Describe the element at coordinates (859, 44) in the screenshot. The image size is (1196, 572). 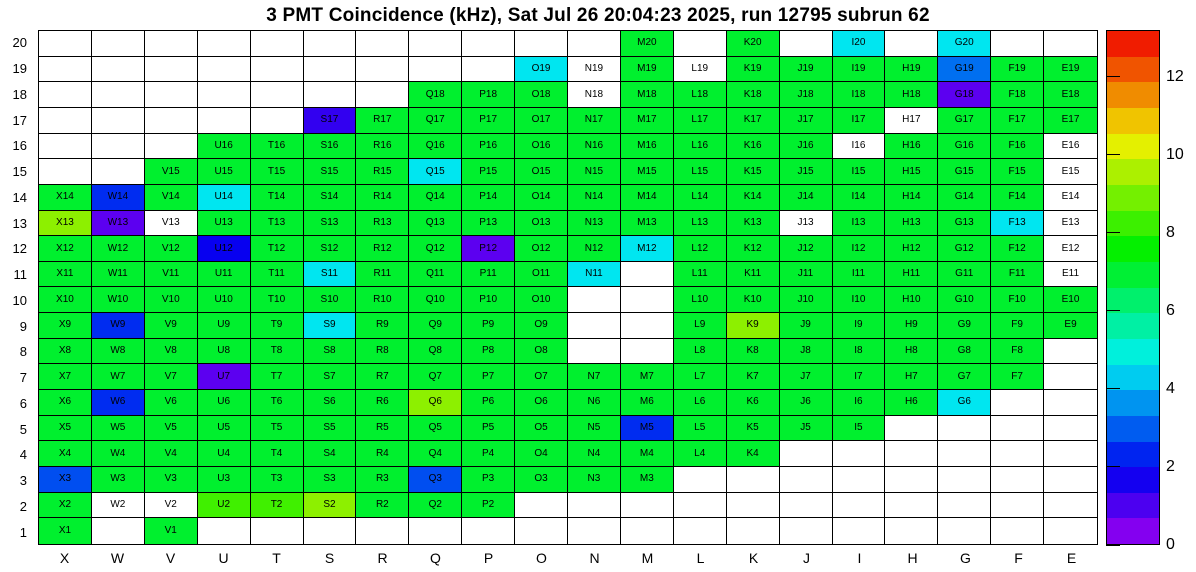
I see `heatmap-cell-I20: I20` at that location.